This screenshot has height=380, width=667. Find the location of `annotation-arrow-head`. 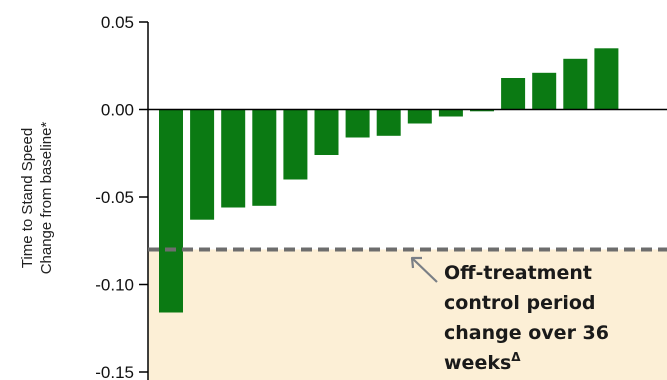

annotation-arrow-head is located at coordinates (416, 262).